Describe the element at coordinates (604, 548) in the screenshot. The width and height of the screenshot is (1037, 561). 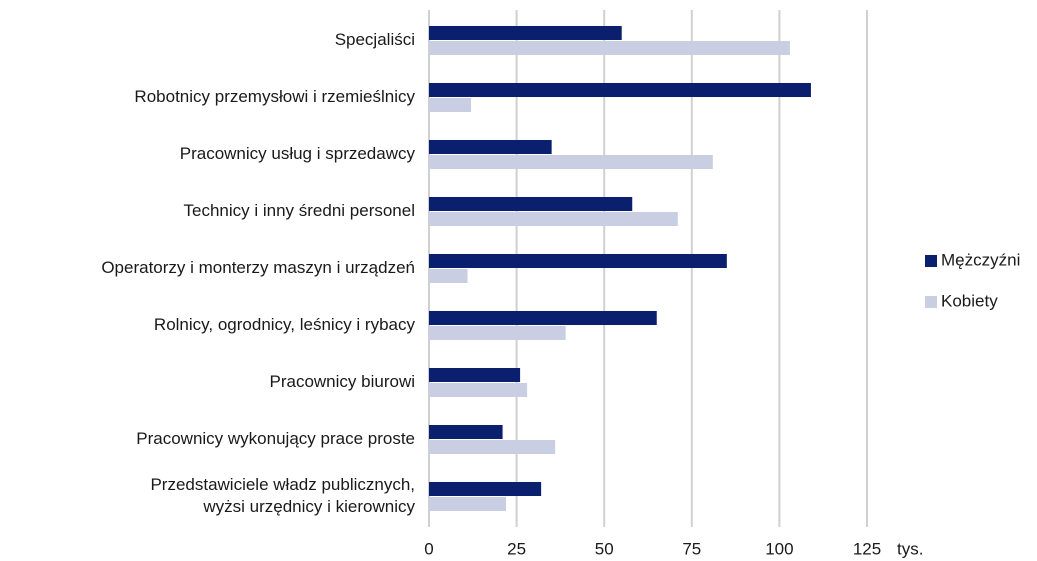
I see `x-tick-label: 50` at that location.